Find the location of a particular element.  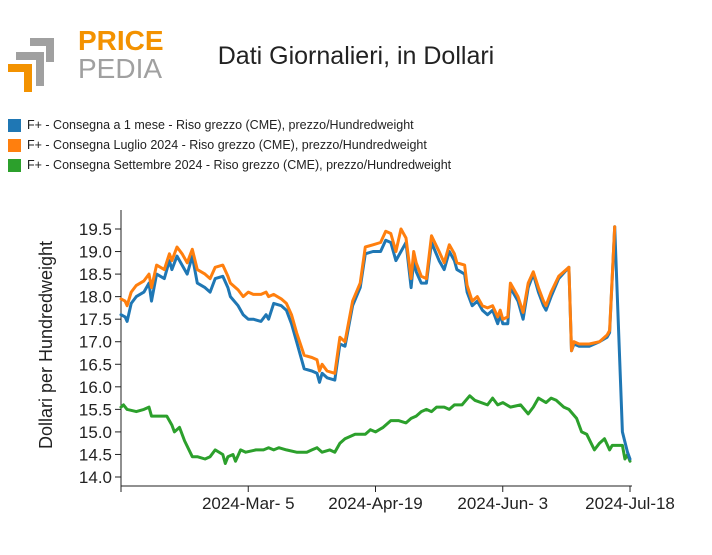

y-tick-label: 19.0 is located at coordinates (95, 252).